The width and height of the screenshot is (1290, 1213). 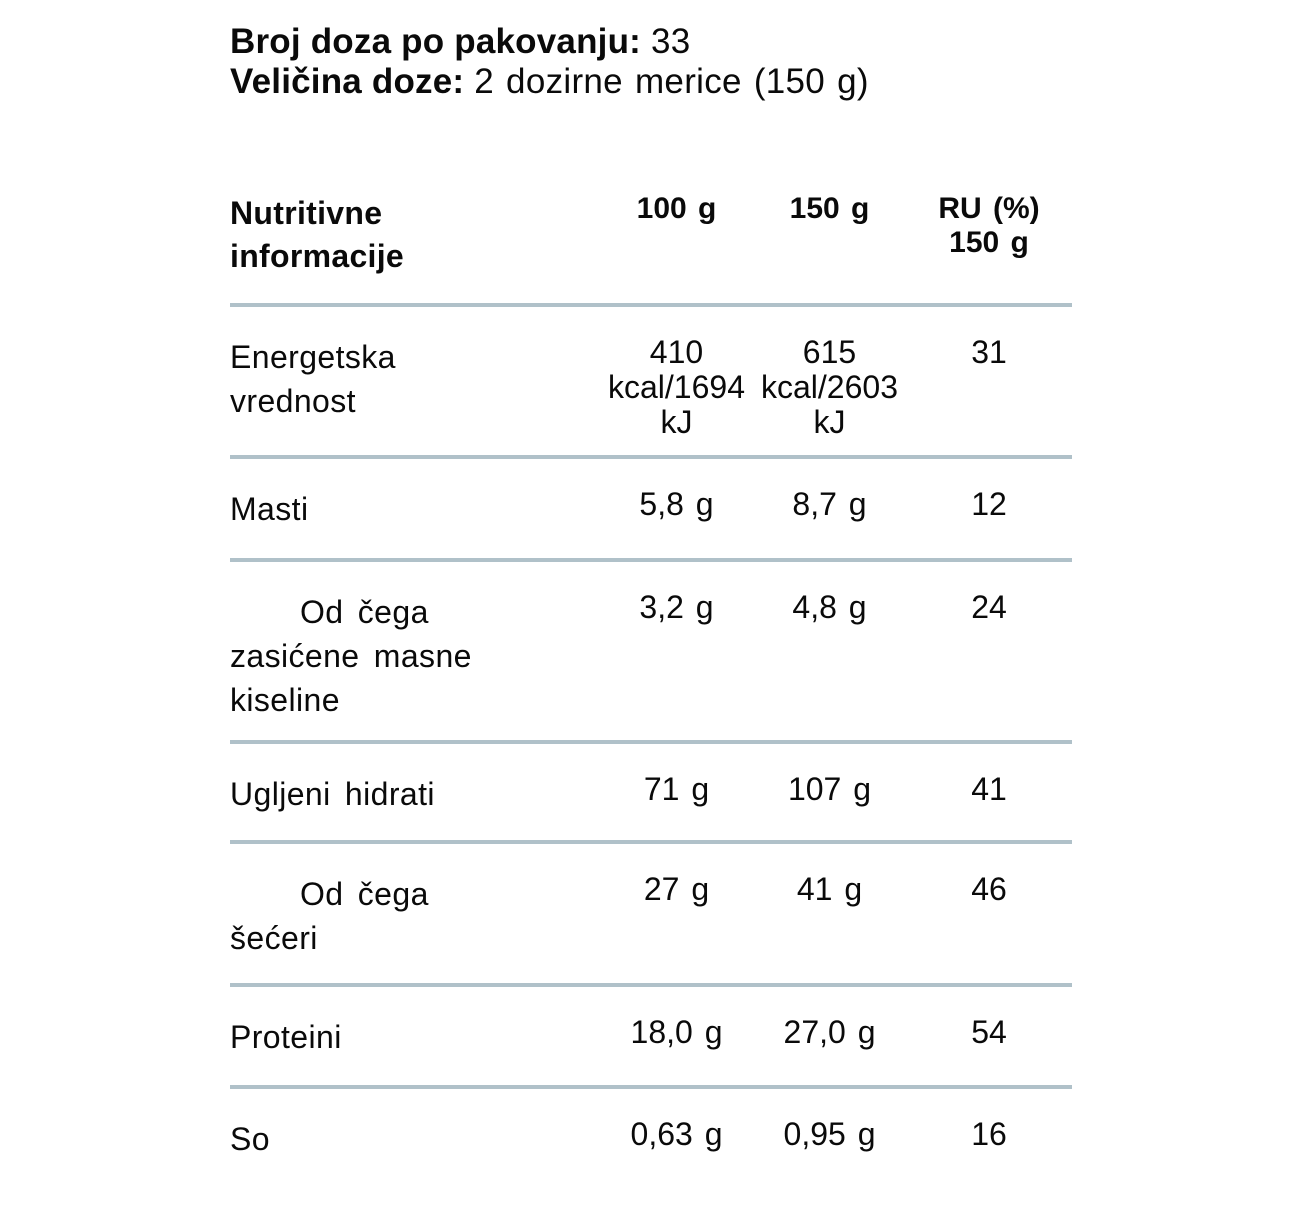 I want to click on table-row-protein: Proteini 18,0 g 27,0 g 54, so click(x=651, y=1034).